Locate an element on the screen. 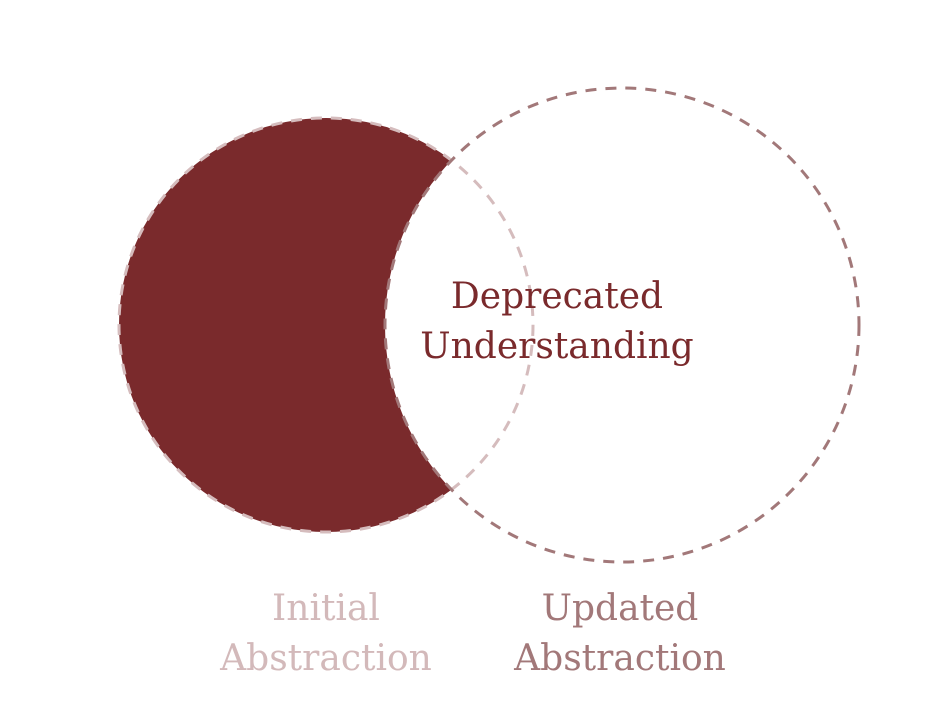 The width and height of the screenshot is (948, 711). updated-label-line-1: Updated is located at coordinates (620, 608).